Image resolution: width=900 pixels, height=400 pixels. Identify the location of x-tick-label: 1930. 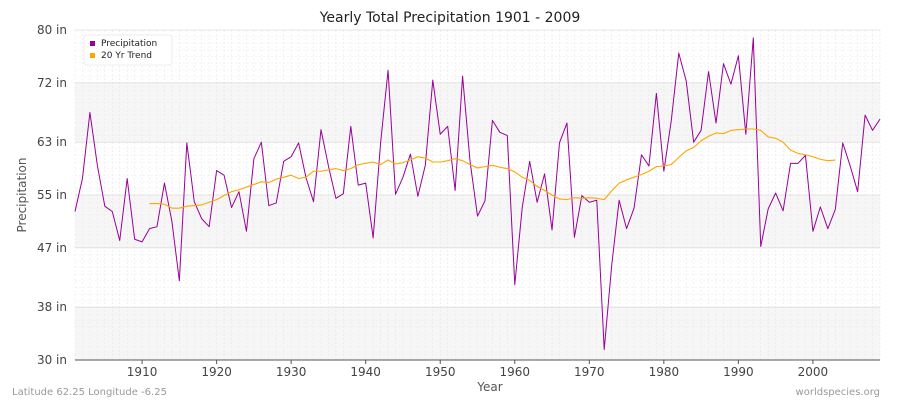
(291, 372).